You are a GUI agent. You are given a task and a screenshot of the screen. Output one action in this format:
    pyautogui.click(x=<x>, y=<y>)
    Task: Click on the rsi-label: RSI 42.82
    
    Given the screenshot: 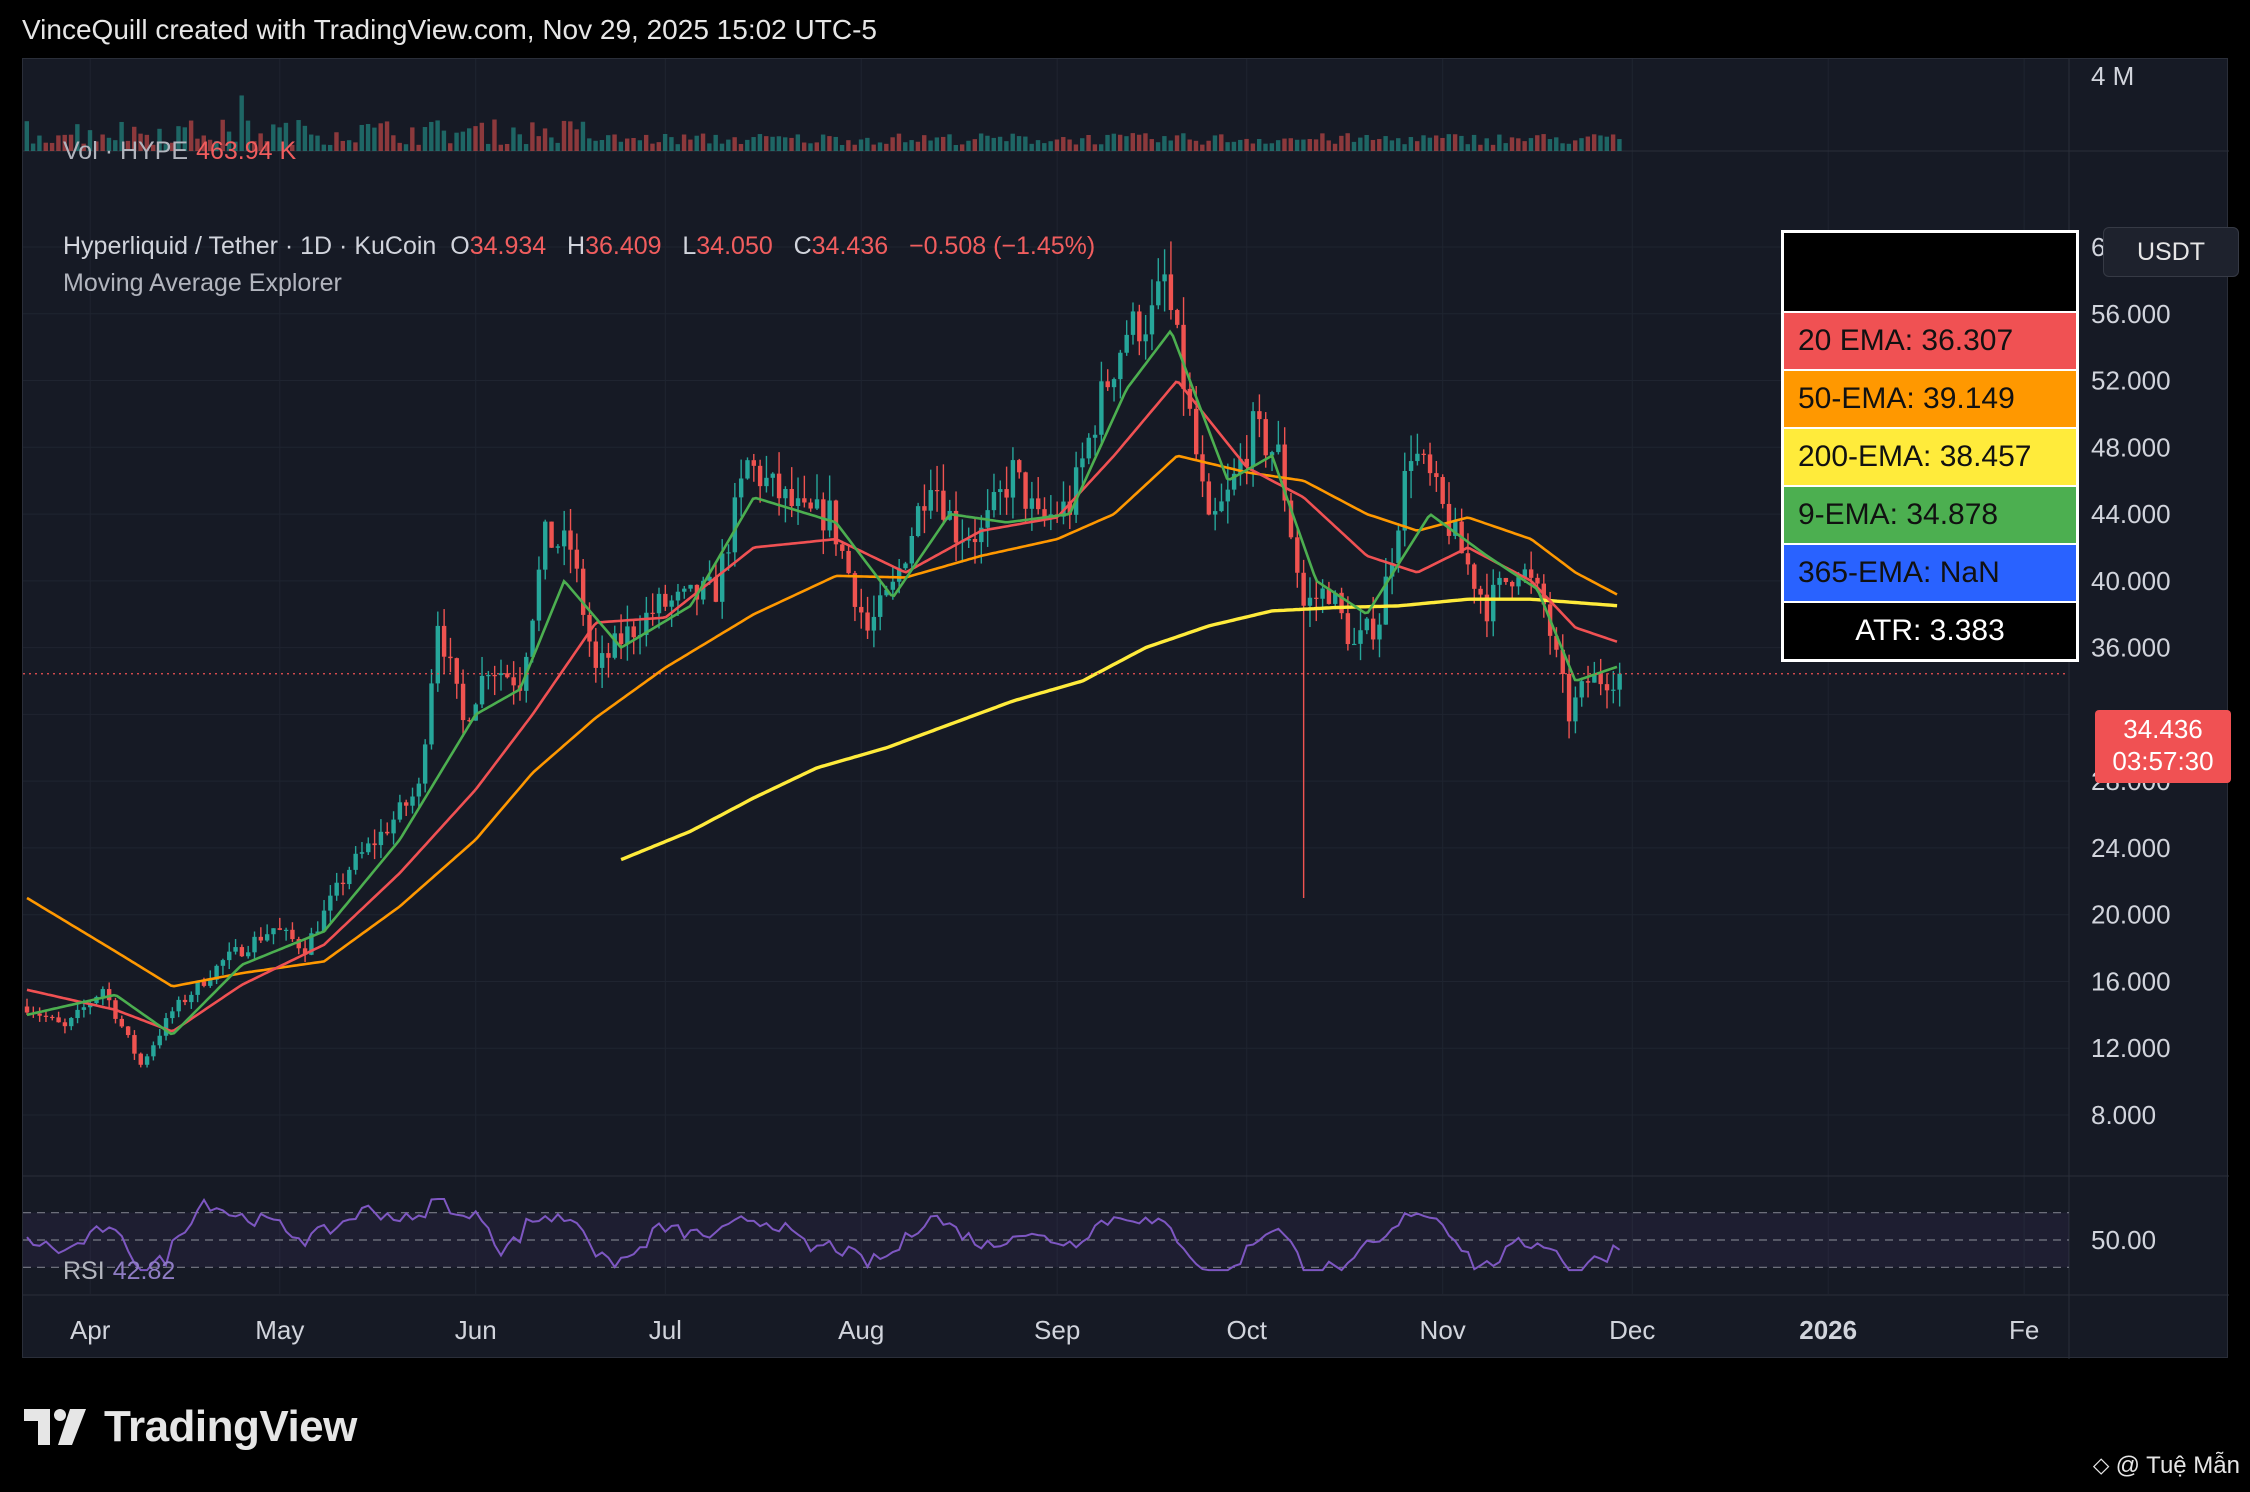 What is the action you would take?
    pyautogui.click(x=119, y=1271)
    